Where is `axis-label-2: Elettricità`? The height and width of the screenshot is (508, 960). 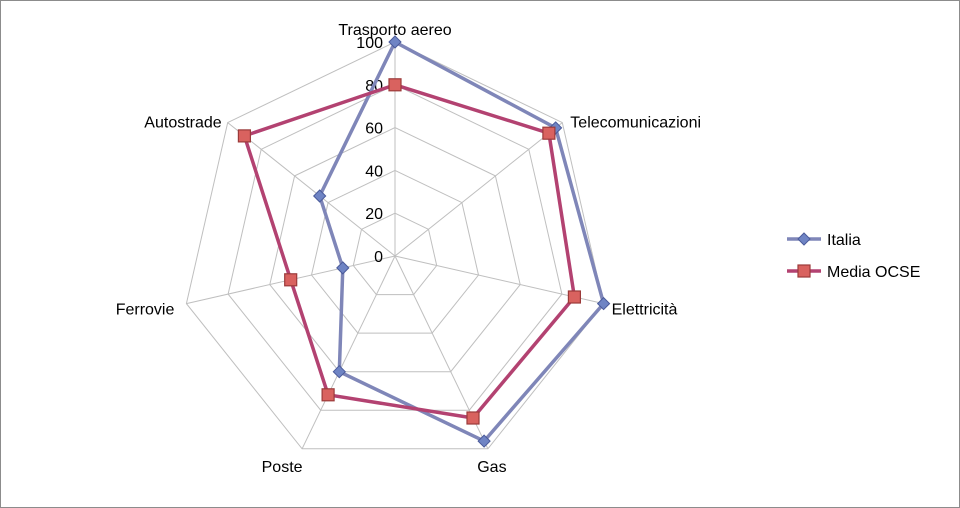
axis-label-2: Elettricità is located at coordinates (645, 310).